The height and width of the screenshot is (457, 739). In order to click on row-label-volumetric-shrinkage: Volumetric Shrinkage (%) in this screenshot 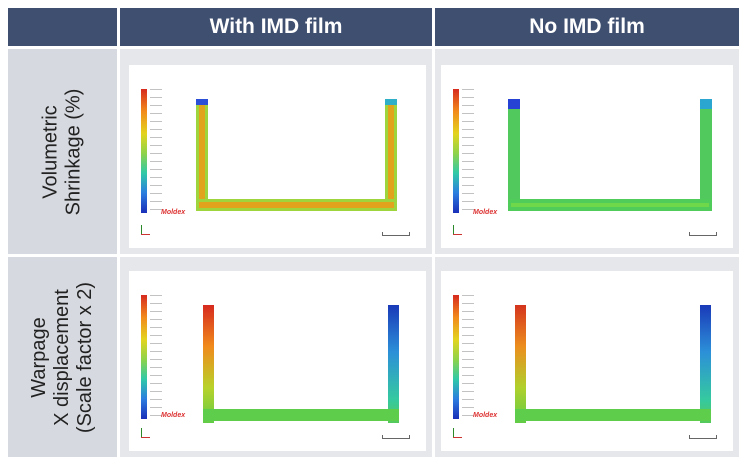, I will do `click(62, 151)`.